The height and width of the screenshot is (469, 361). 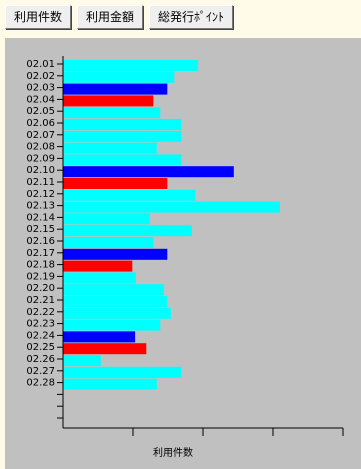 What do you see at coordinates (40, 335) in the screenshot?
I see `y-tick-label: 02.24` at bounding box center [40, 335].